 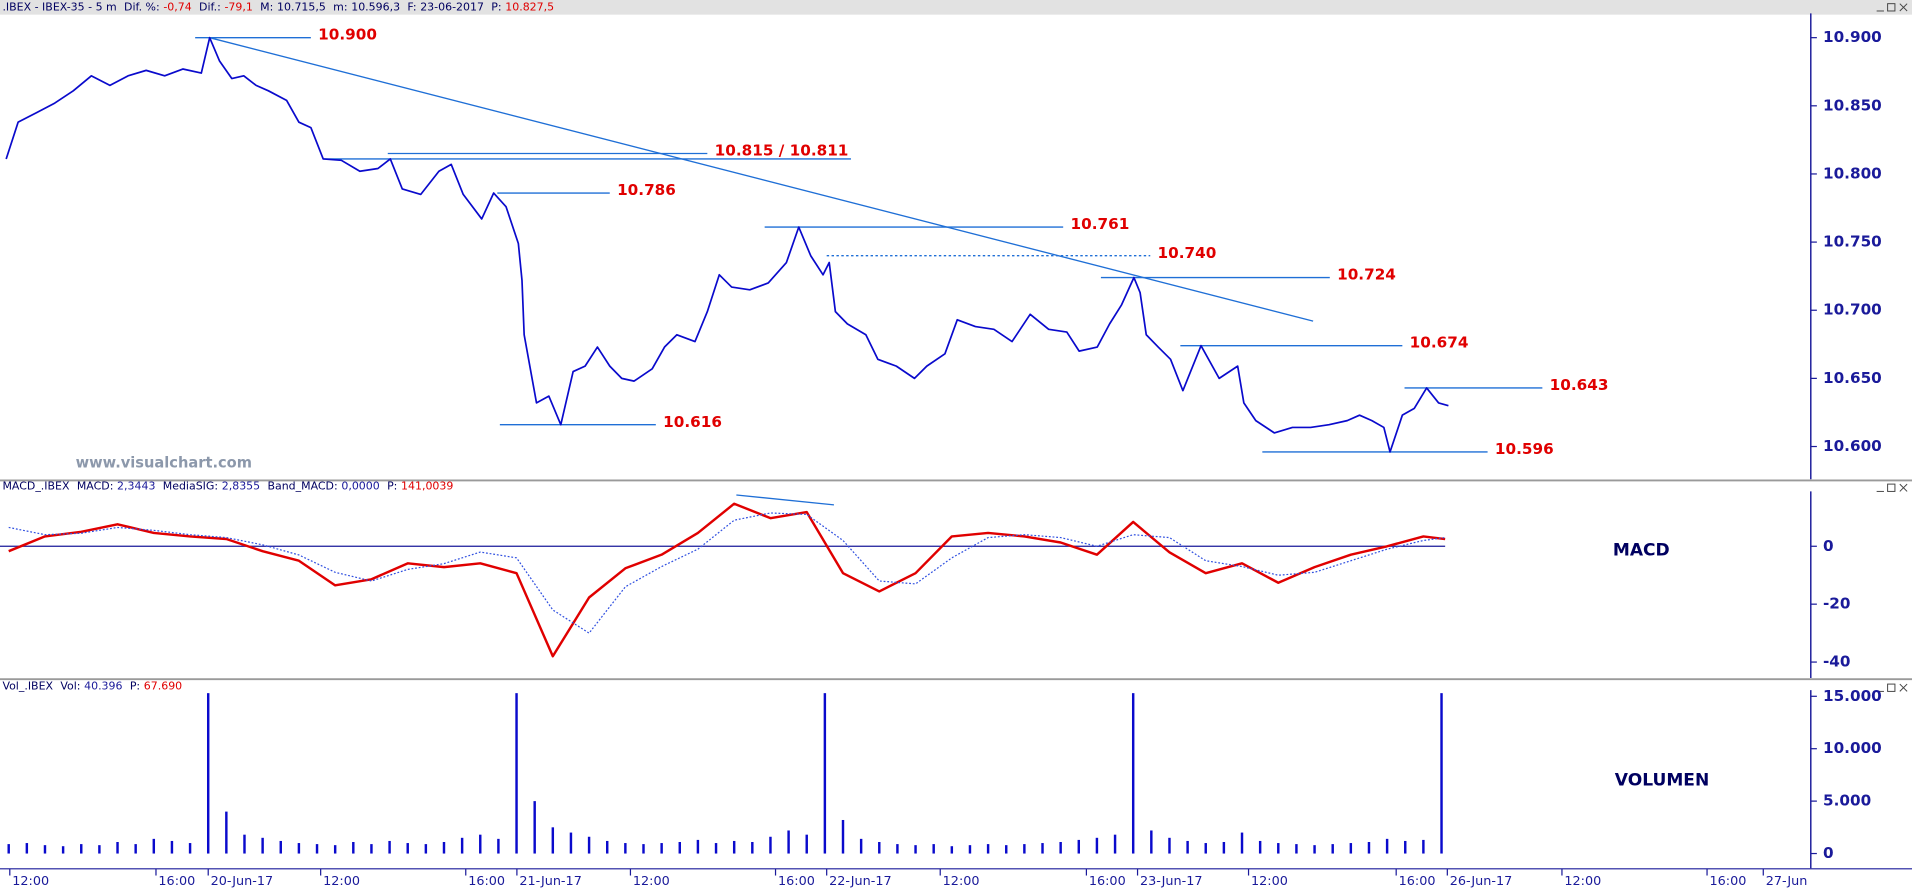 What do you see at coordinates (1579, 385) in the screenshot?
I see `level-label: 10.643` at bounding box center [1579, 385].